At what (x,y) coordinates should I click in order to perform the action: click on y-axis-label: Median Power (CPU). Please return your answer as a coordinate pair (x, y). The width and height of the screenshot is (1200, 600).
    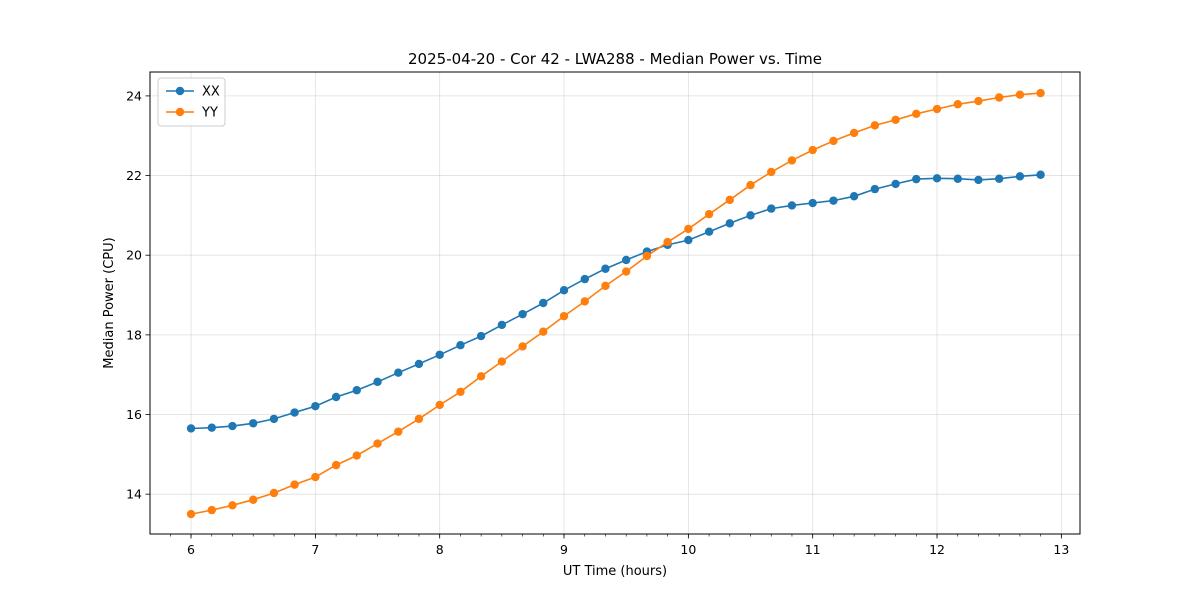
    Looking at the image, I should click on (109, 302).